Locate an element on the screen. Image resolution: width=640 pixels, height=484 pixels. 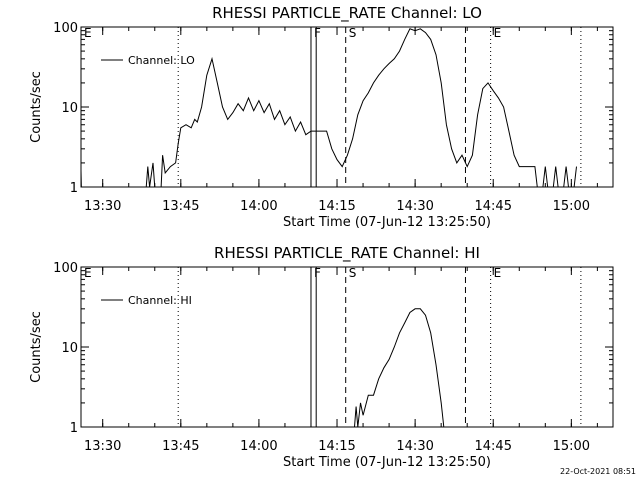
timestamp-stamp: 22-Oct-2021 08:51 is located at coordinates (598, 471).